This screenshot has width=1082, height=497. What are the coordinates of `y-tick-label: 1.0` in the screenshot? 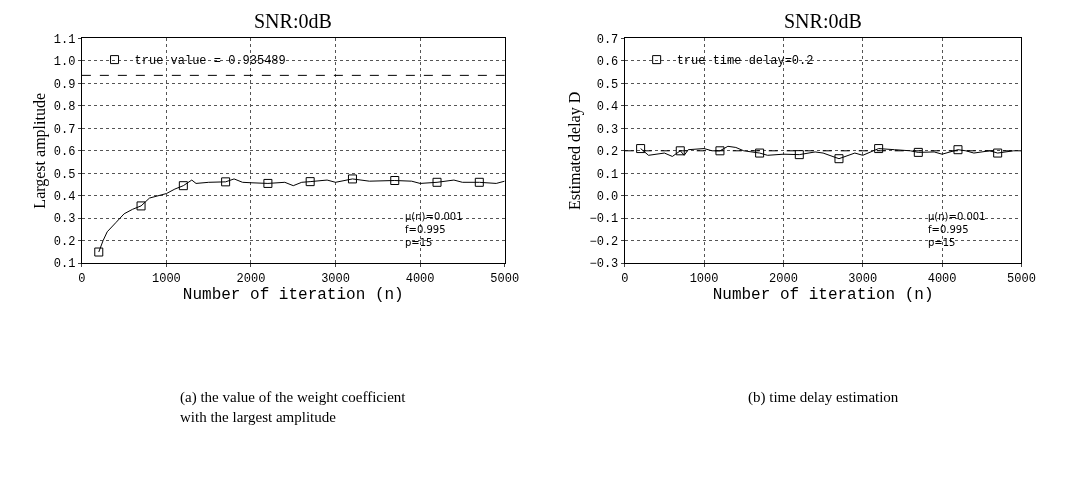 It's located at (64, 62).